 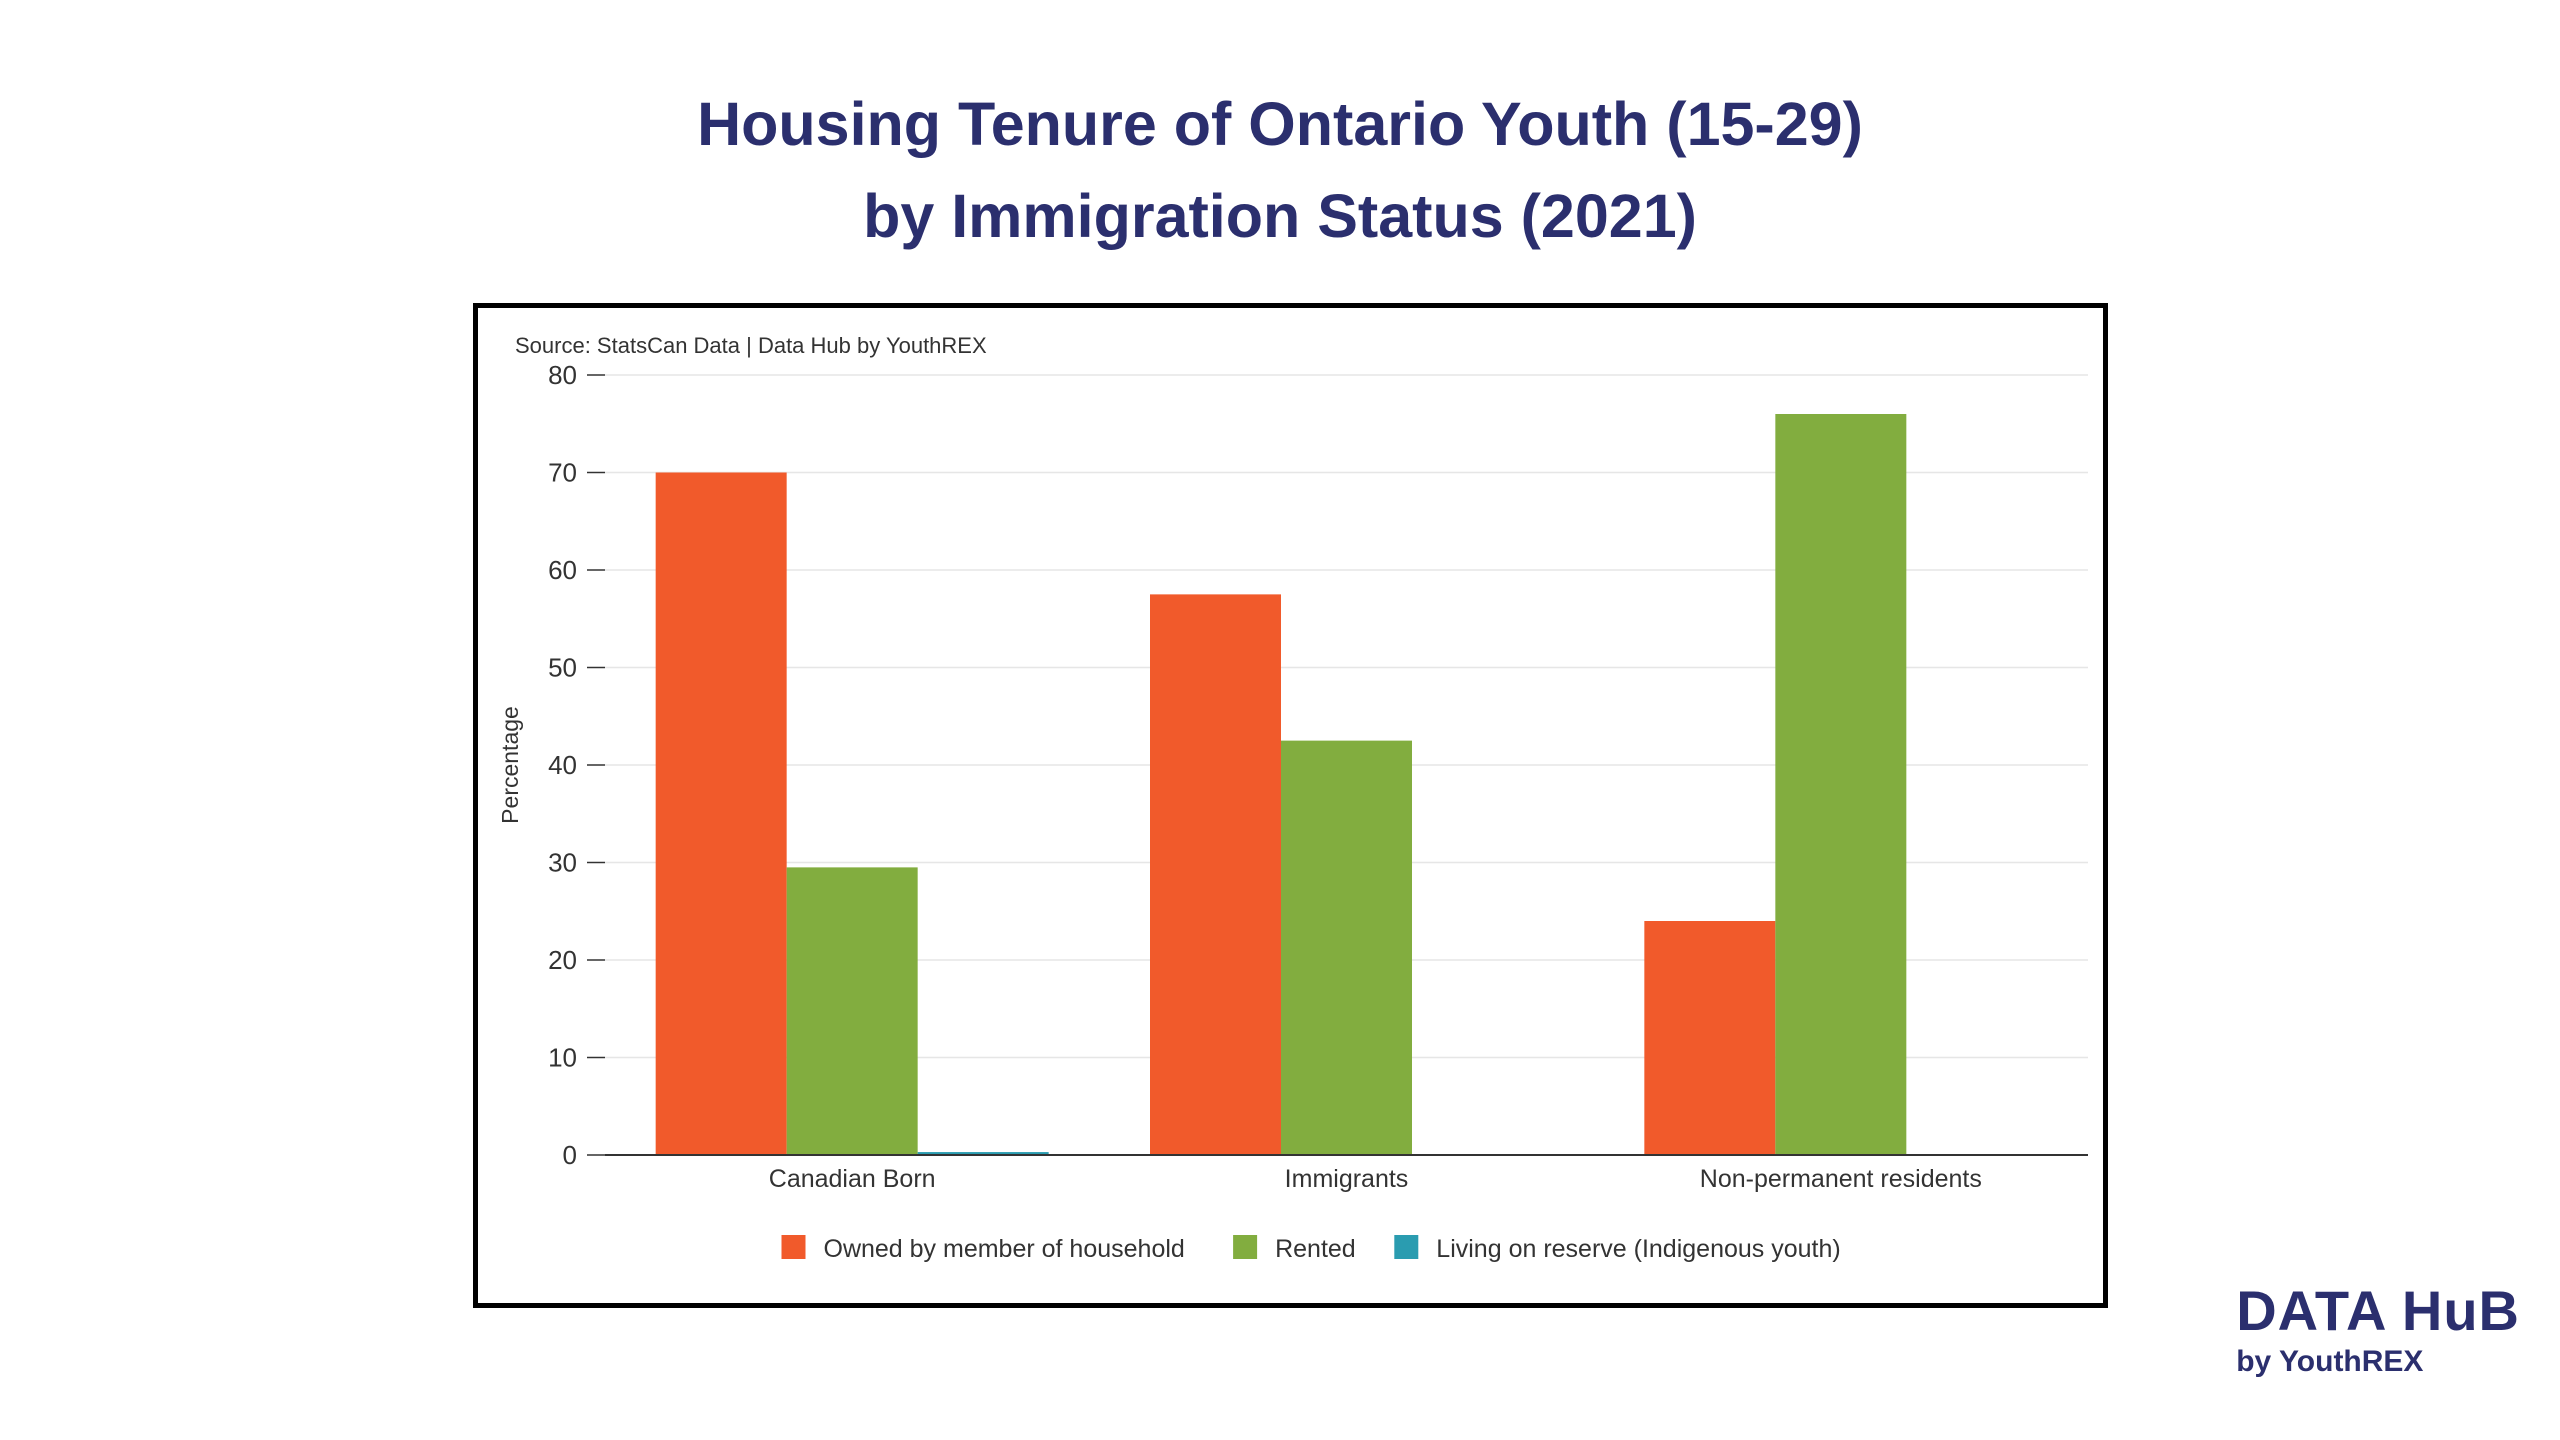 What do you see at coordinates (1280, 216) in the screenshot?
I see `chart-title-line2: by Immigration Status (2021)` at bounding box center [1280, 216].